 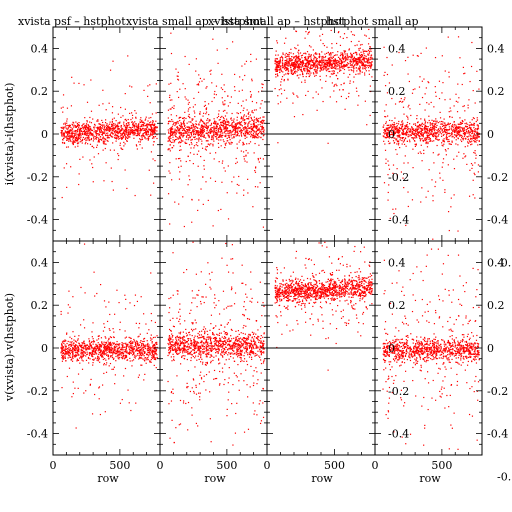 What do you see at coordinates (109, 336) in the screenshot?
I see `data-points` at bounding box center [109, 336].